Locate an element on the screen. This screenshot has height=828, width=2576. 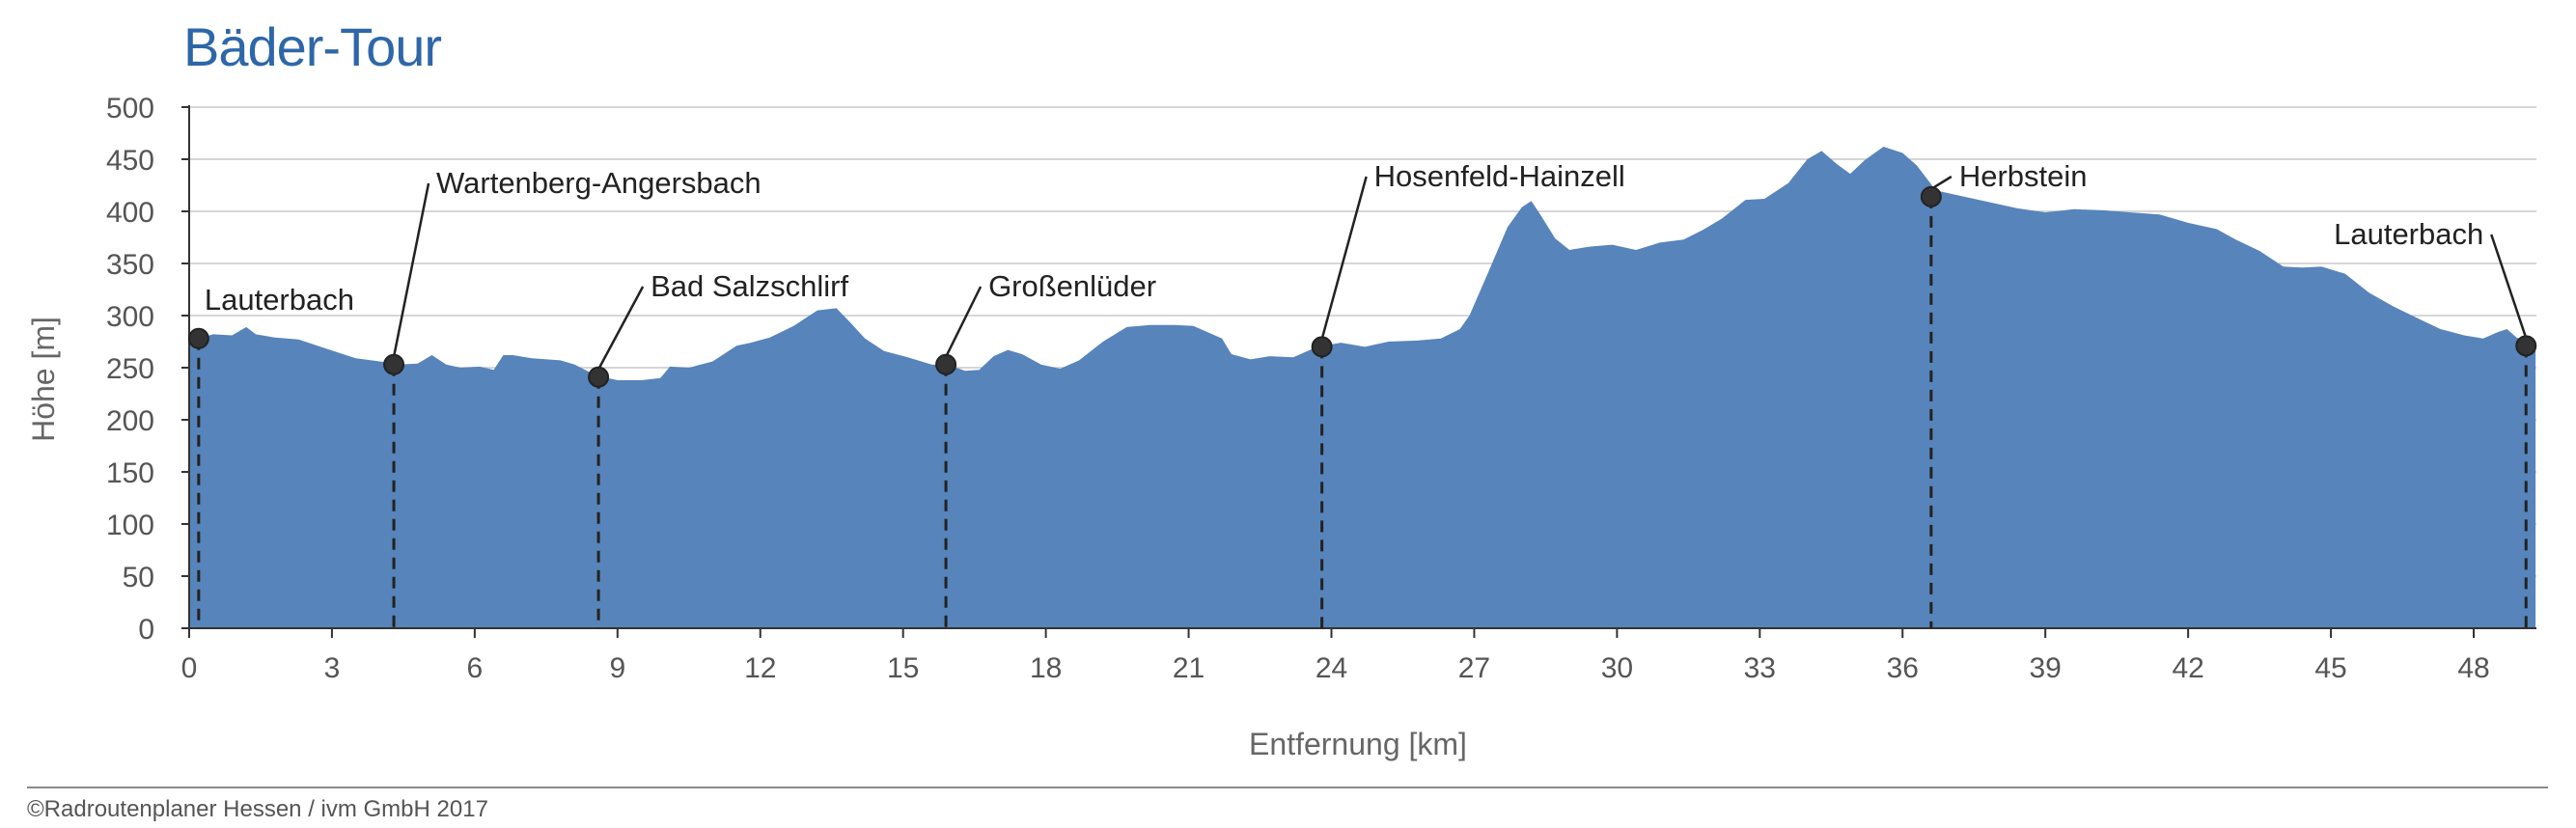
x-tick-label: 21 is located at coordinates (1189, 668).